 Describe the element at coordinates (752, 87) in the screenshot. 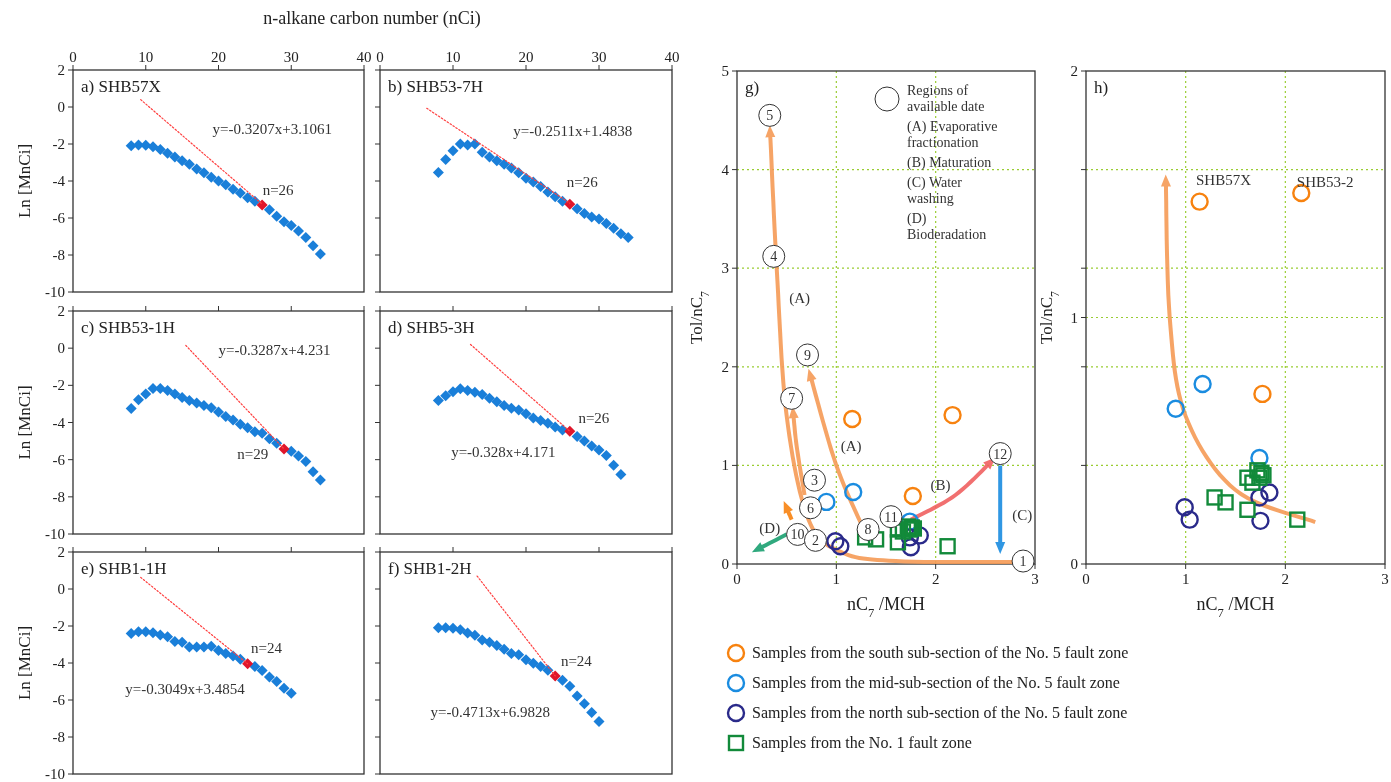

I see `chart-title: g)` at that location.